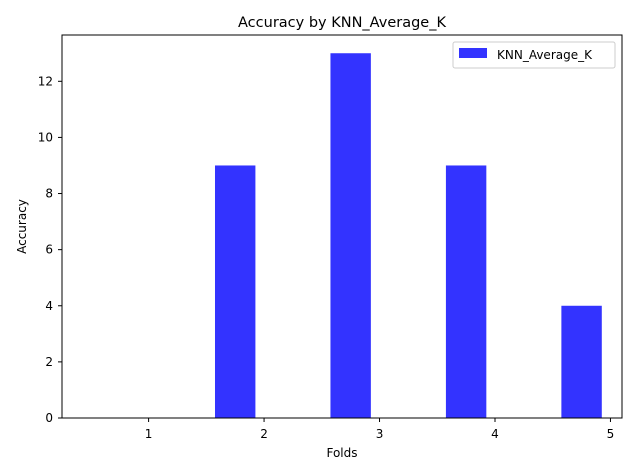 This screenshot has height=476, width=640. I want to click on y-axis: 0 2 4 6 8 10 12, so click(50, 249).